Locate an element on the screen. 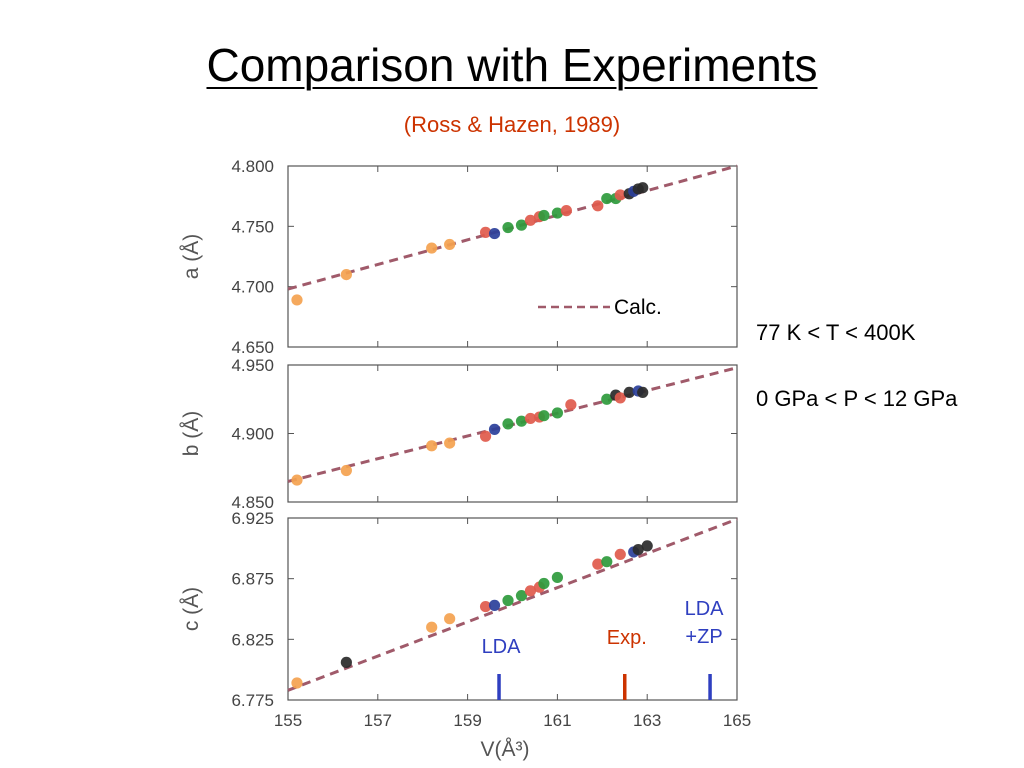 The height and width of the screenshot is (768, 1024). y-tick-label: 4.750 is located at coordinates (252, 226).